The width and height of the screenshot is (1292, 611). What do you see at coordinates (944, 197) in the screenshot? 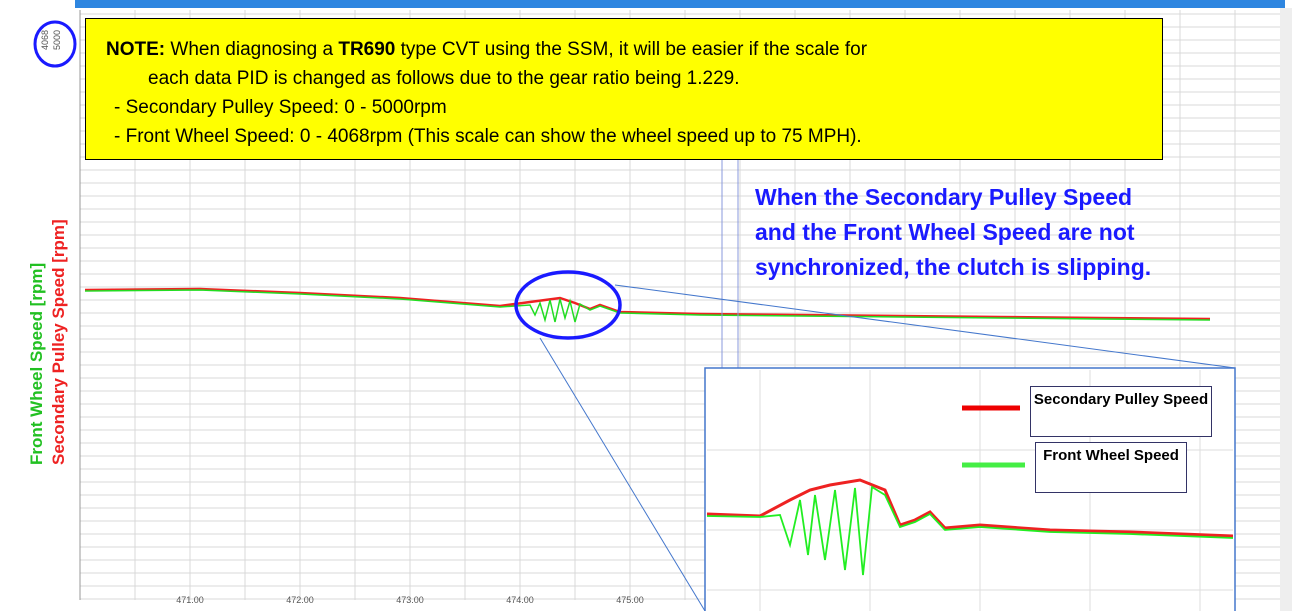
I see `callout-line: When the Secondary Pulley Speed` at bounding box center [944, 197].